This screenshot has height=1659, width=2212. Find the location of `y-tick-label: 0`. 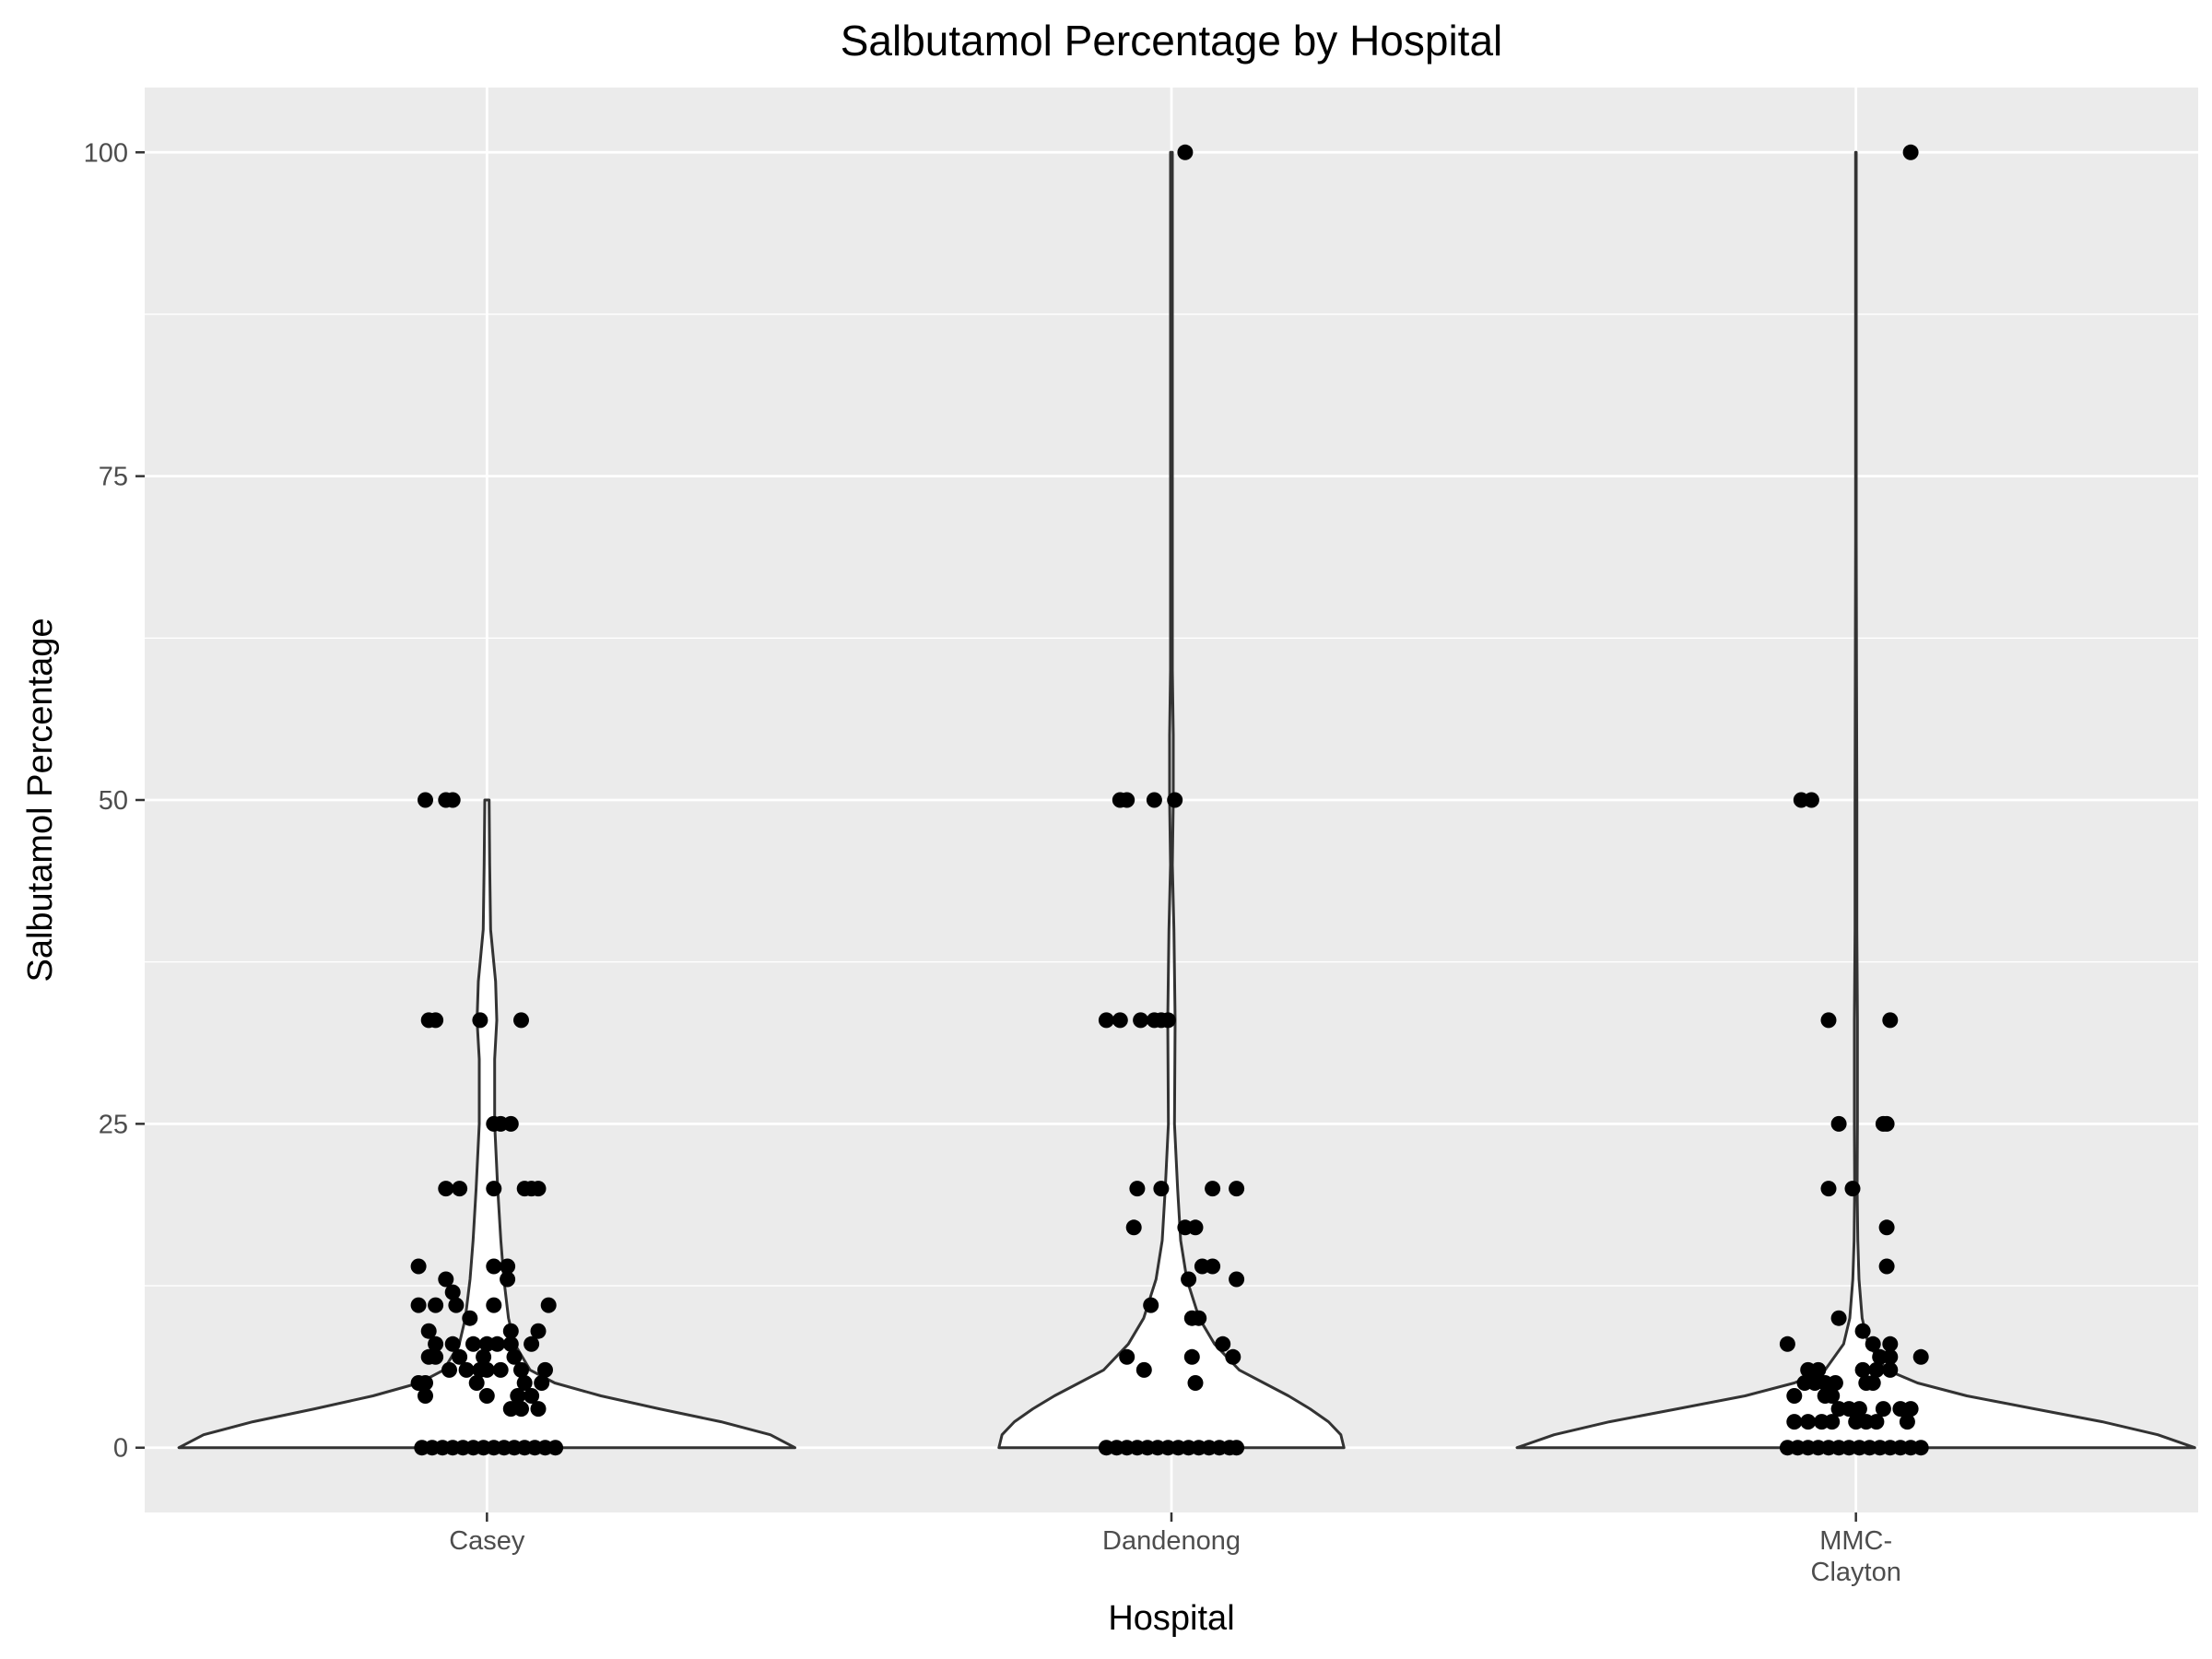

y-tick-label: 0 is located at coordinates (120, 1449).